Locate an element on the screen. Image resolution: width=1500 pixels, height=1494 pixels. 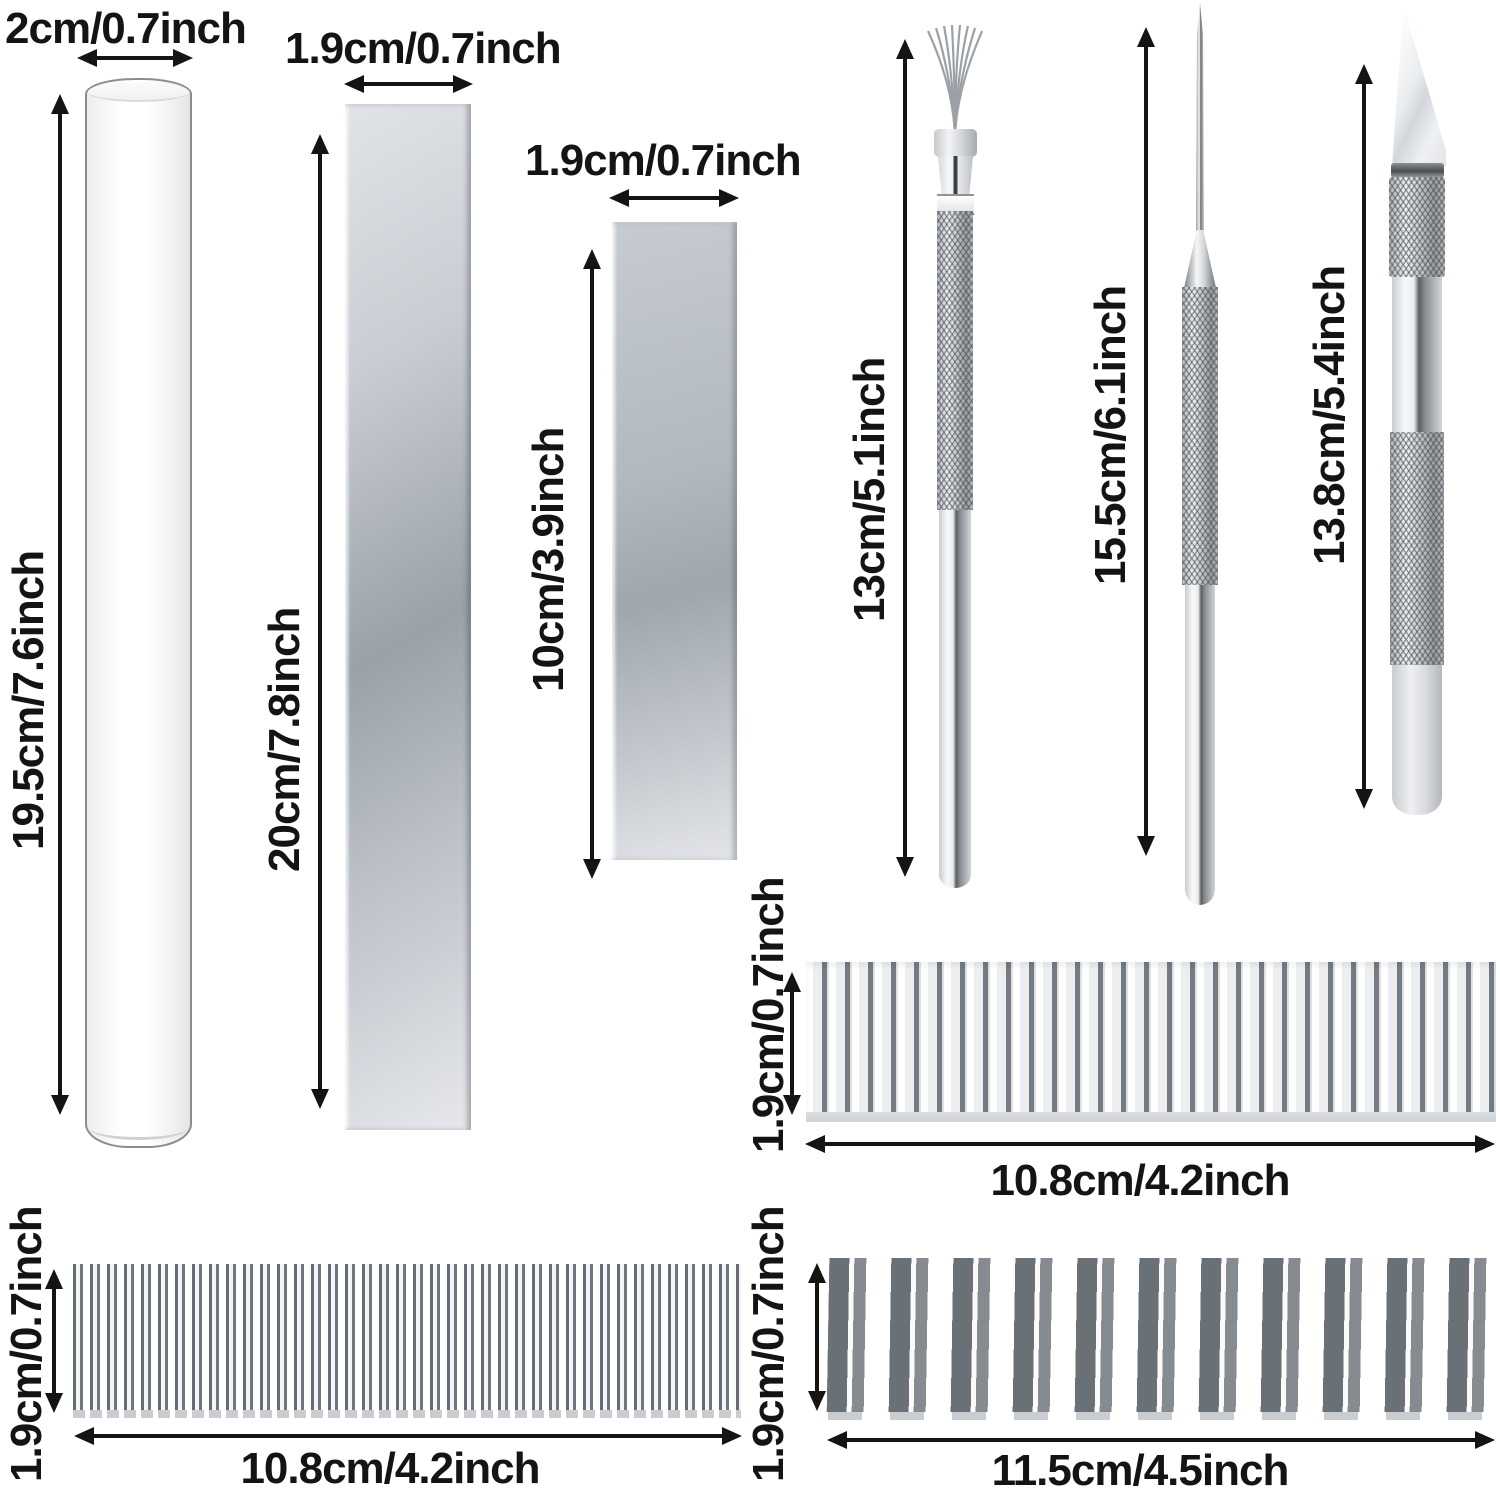
texture-blade-bottom-left-height-arrow is located at coordinates (54, 1341).